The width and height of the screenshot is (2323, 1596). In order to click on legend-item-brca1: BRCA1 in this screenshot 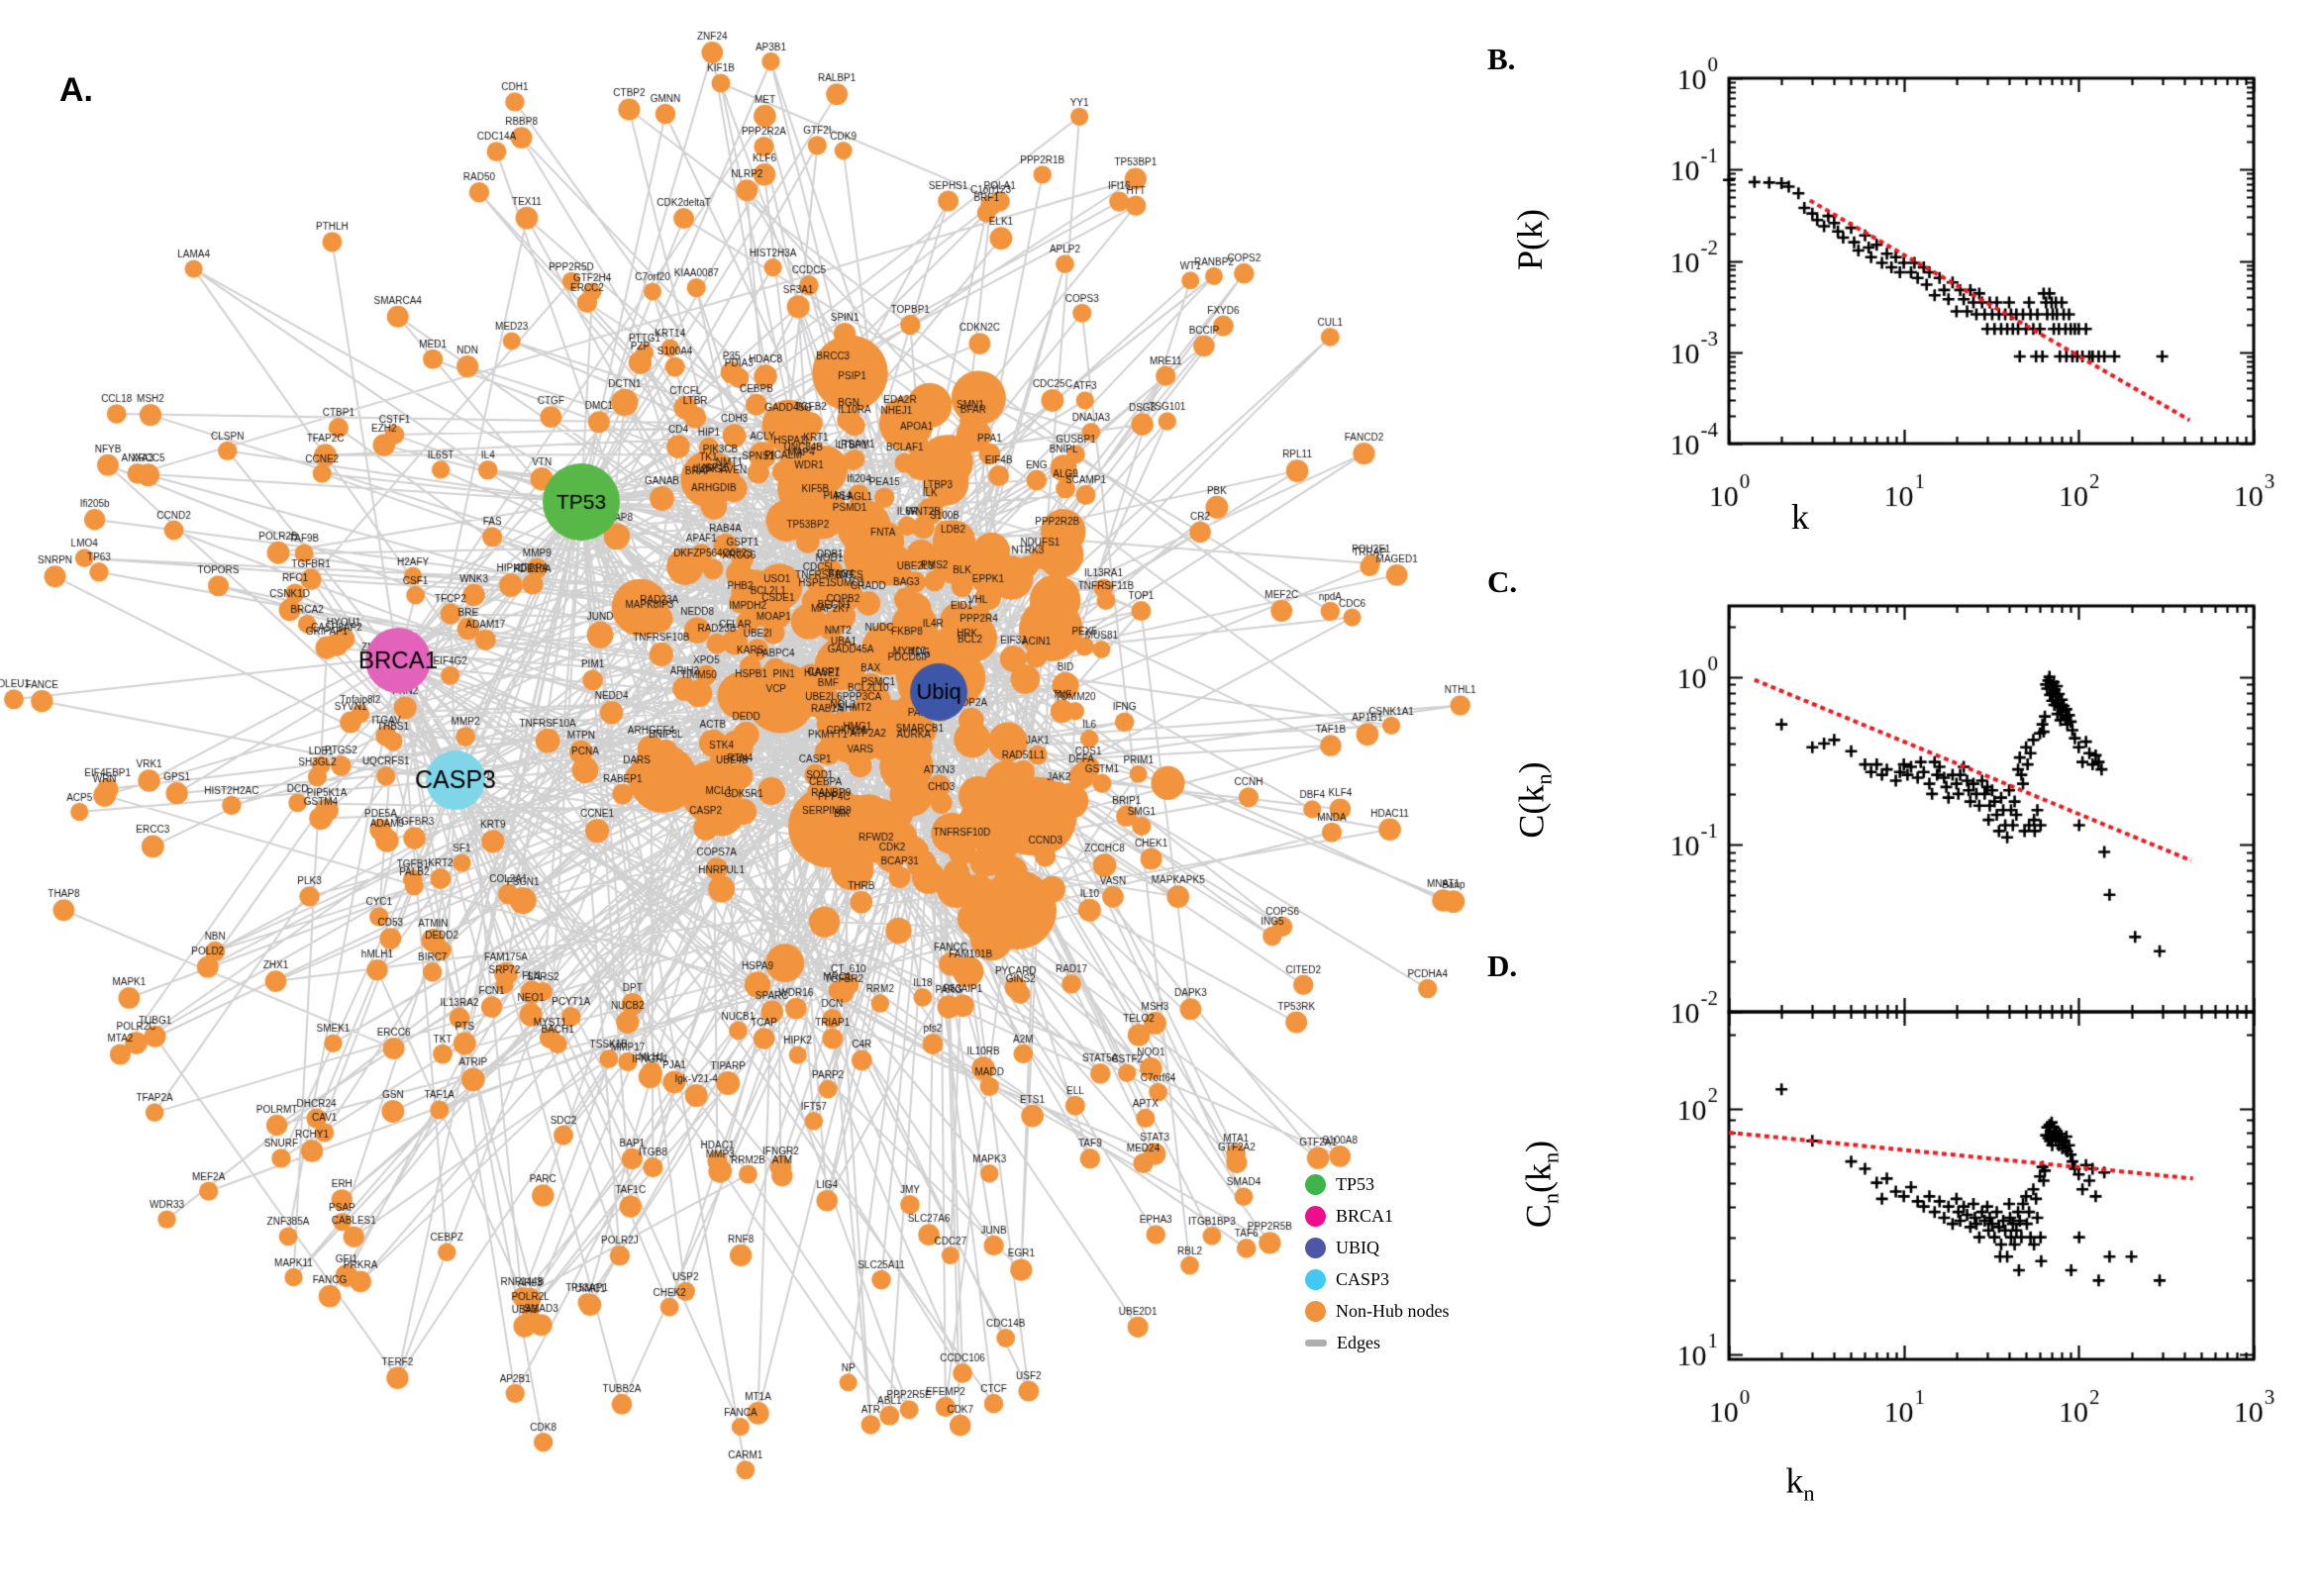, I will do `click(1377, 1217)`.